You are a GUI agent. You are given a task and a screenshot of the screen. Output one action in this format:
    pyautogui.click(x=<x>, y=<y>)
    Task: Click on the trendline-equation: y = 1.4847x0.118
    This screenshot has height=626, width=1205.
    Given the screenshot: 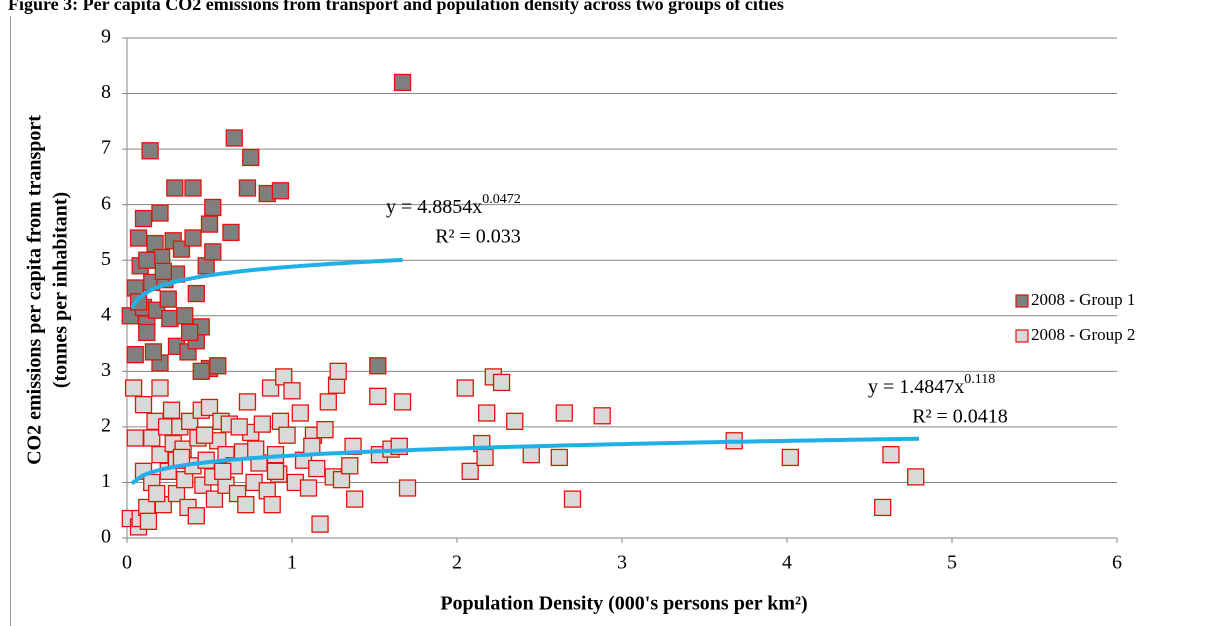 What is the action you would take?
    pyautogui.click(x=931, y=384)
    